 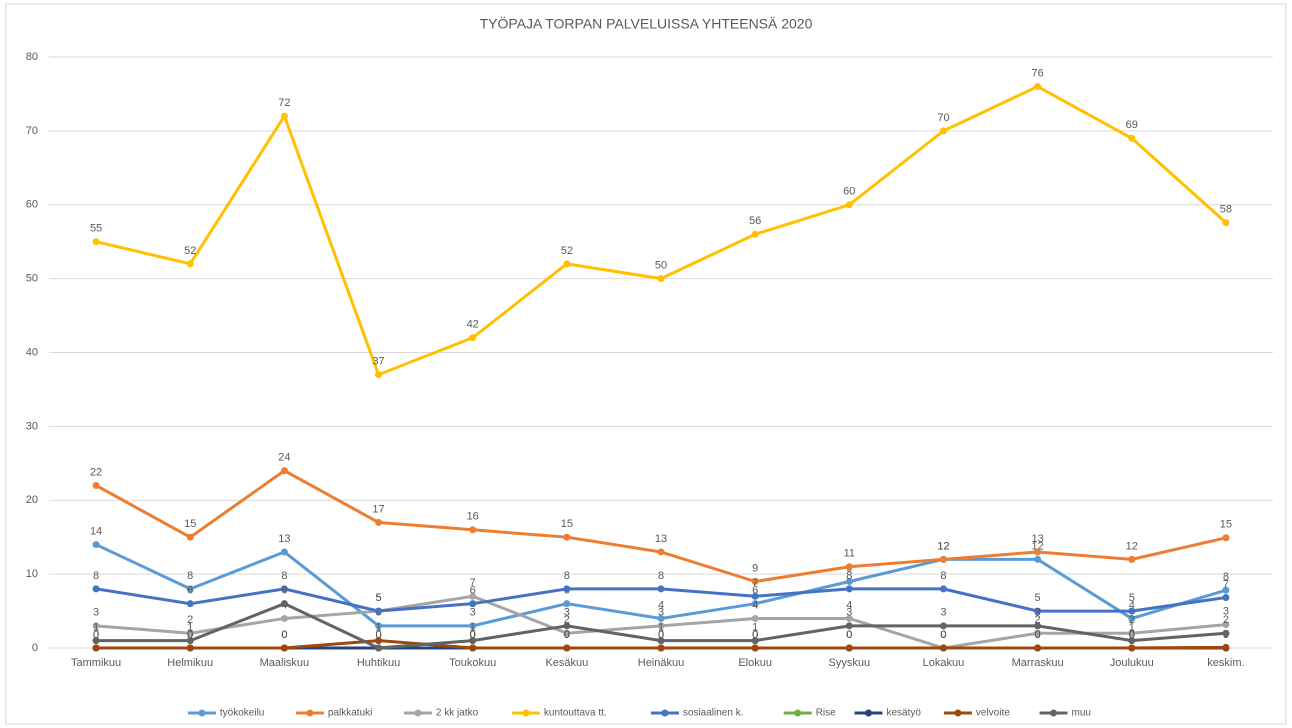 I want to click on data-label: 50, so click(x=661, y=266).